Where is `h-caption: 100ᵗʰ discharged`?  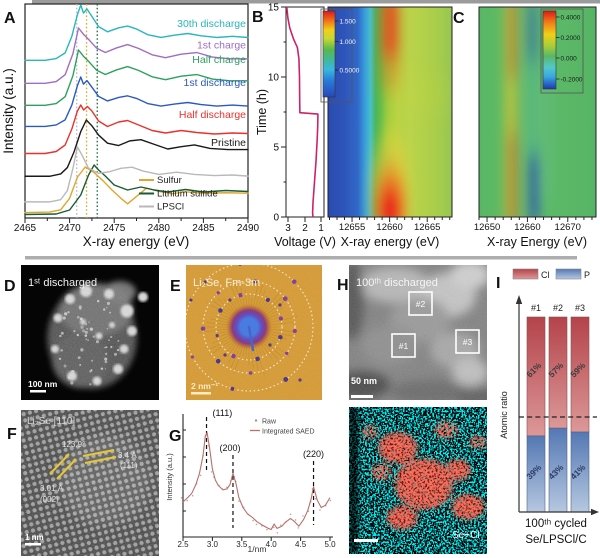
h-caption: 100ᵗʰ discharged is located at coordinates (397, 283).